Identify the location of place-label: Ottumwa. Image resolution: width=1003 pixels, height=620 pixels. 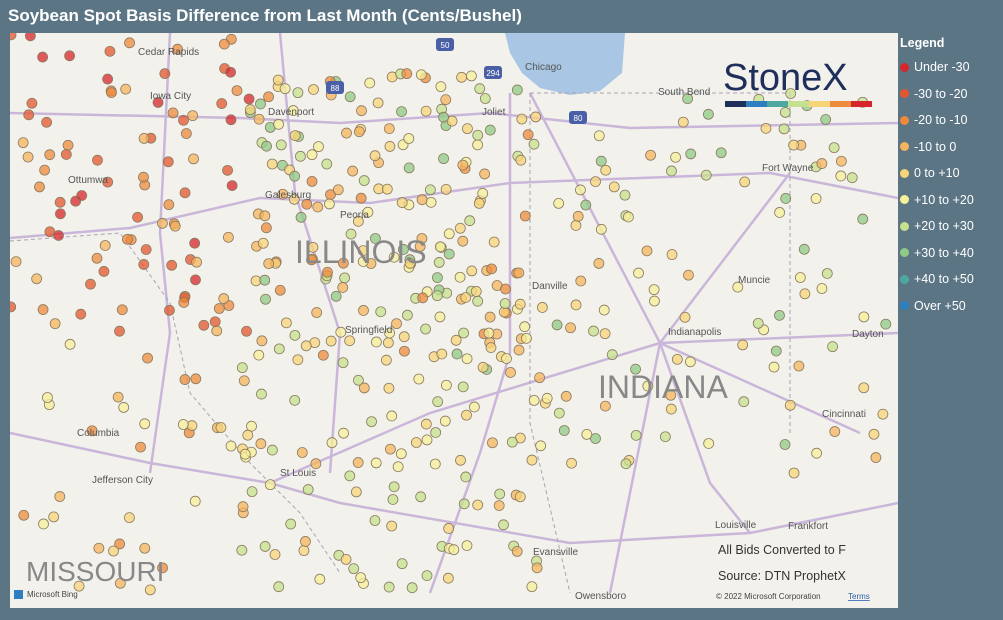
(88, 180).